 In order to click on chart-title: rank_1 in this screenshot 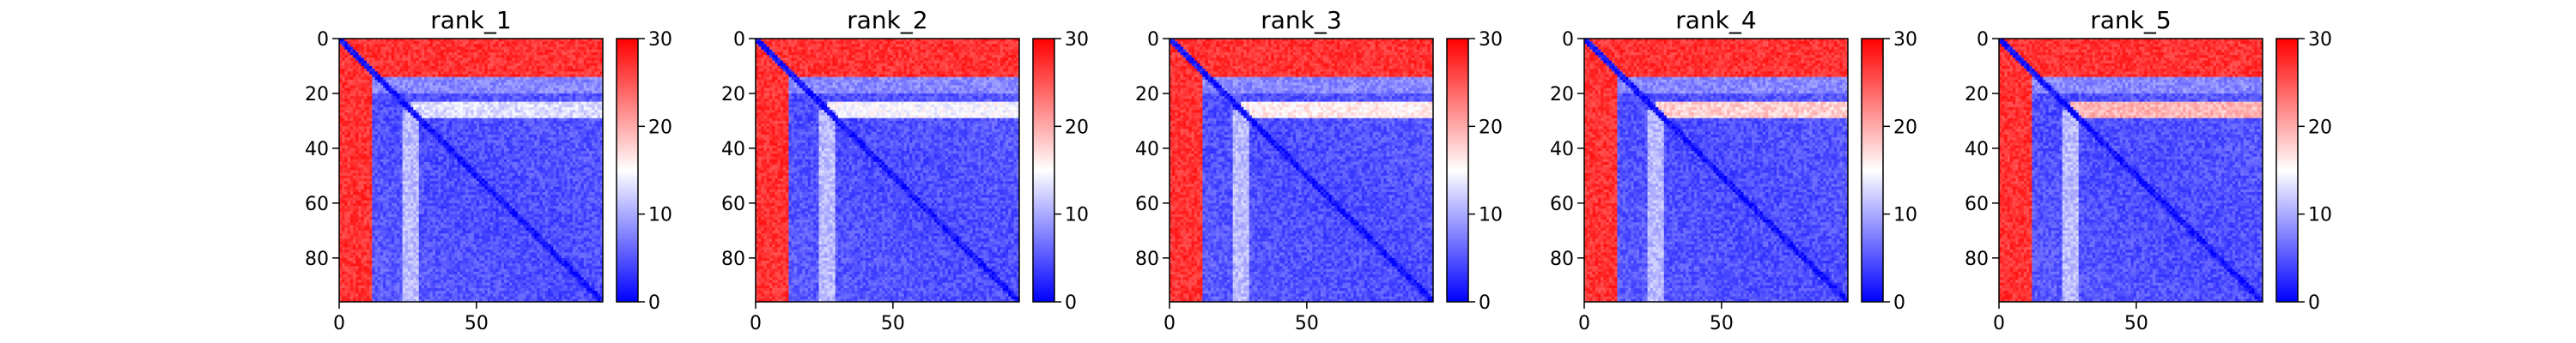, I will do `click(470, 20)`.